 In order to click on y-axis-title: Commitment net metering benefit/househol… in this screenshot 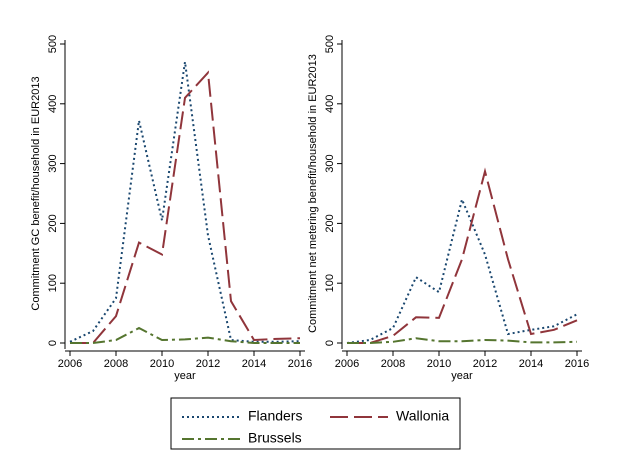, I will do `click(313, 193)`.